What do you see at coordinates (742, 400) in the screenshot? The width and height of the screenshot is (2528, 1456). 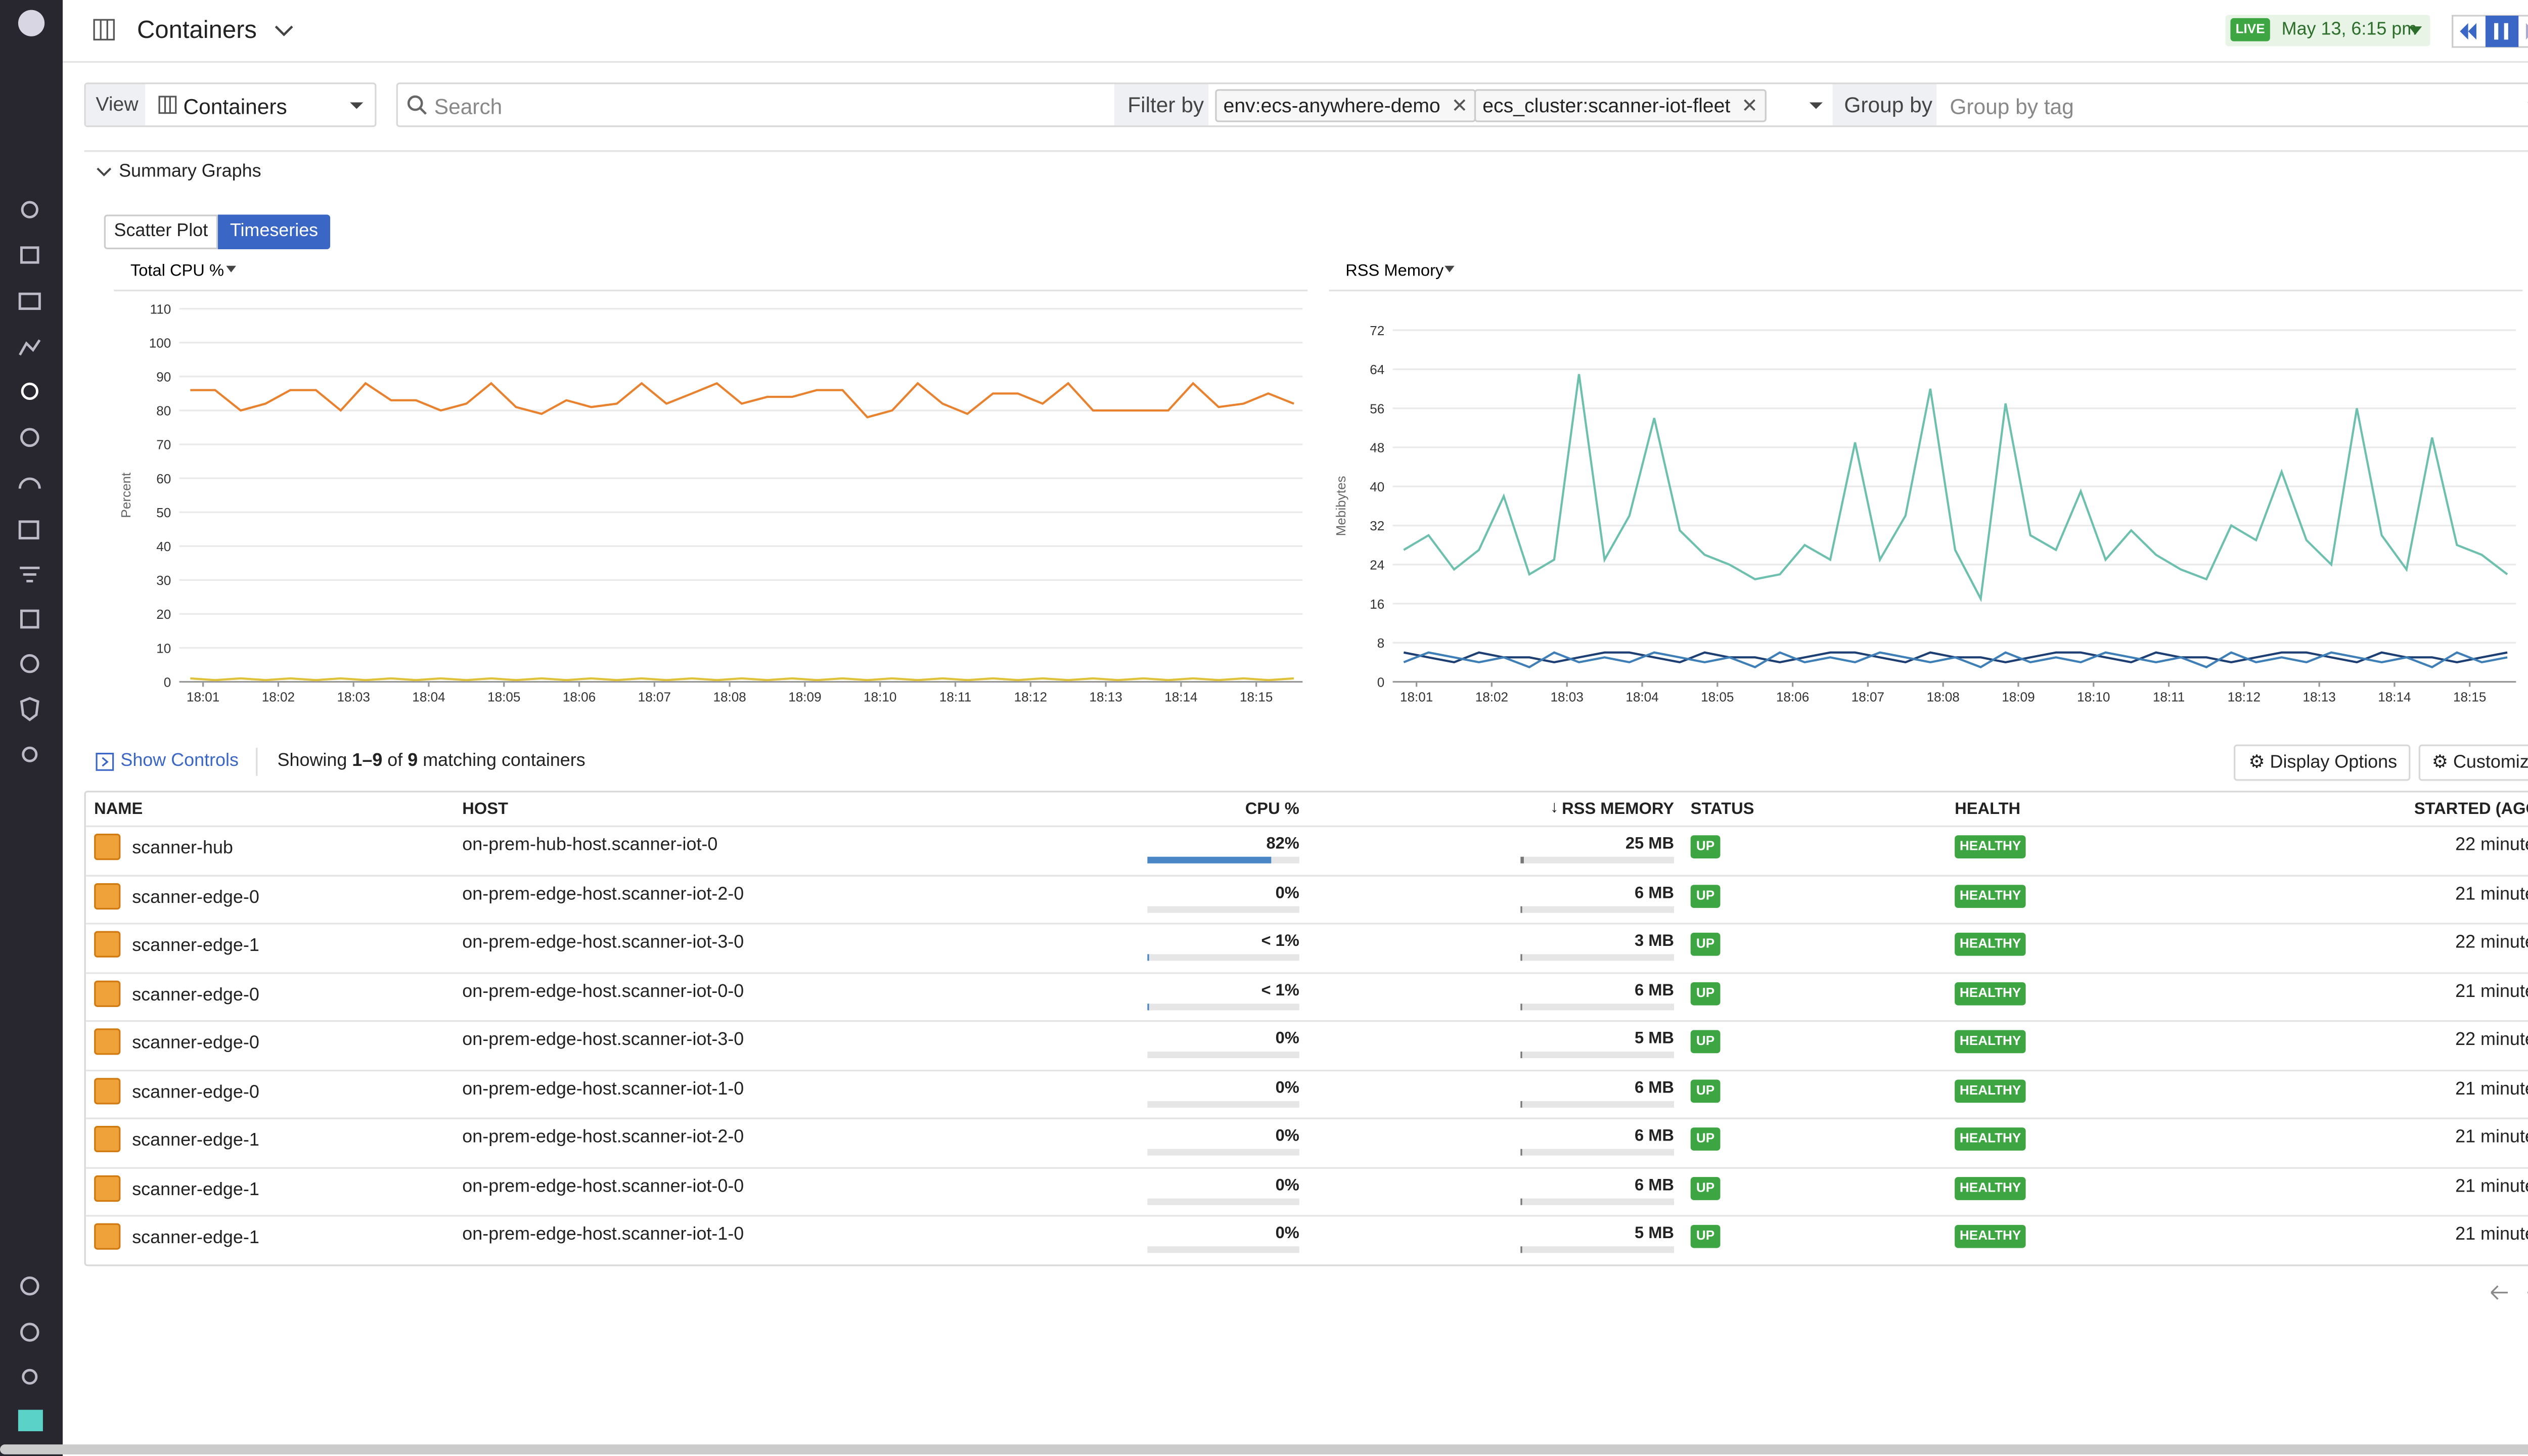 I see `series-line` at bounding box center [742, 400].